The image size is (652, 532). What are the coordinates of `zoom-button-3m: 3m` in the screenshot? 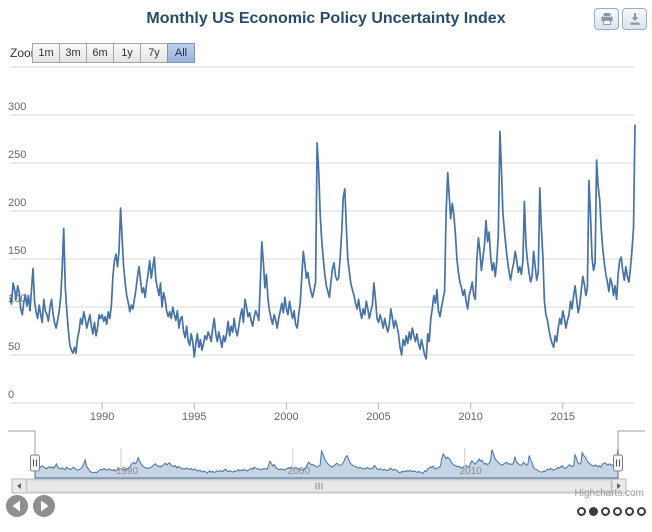 It's located at (73, 53).